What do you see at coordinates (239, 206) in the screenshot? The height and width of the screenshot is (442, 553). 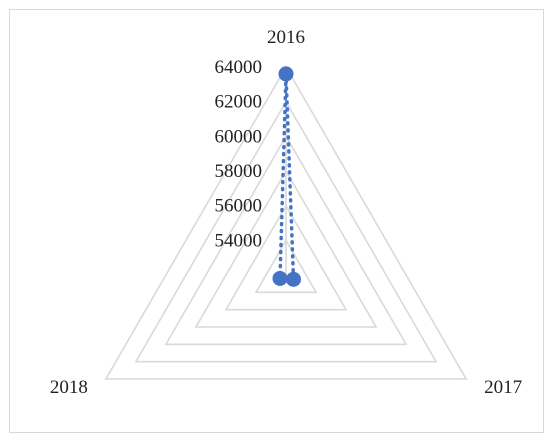 I see `tick-label-56000: 56000` at bounding box center [239, 206].